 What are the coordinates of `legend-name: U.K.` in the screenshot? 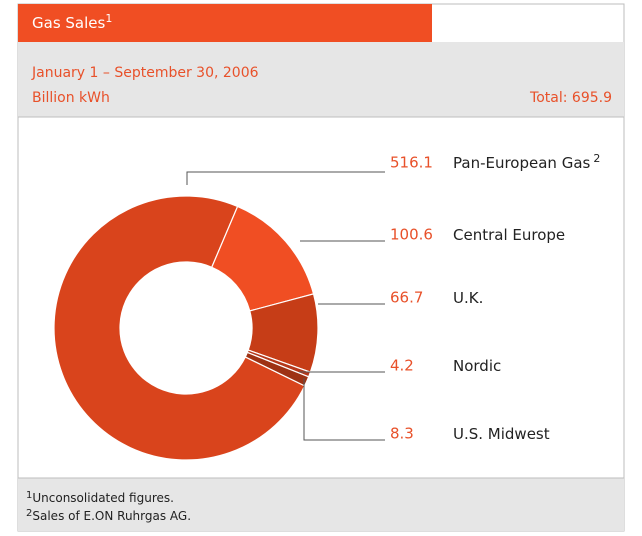 It's located at (468, 298).